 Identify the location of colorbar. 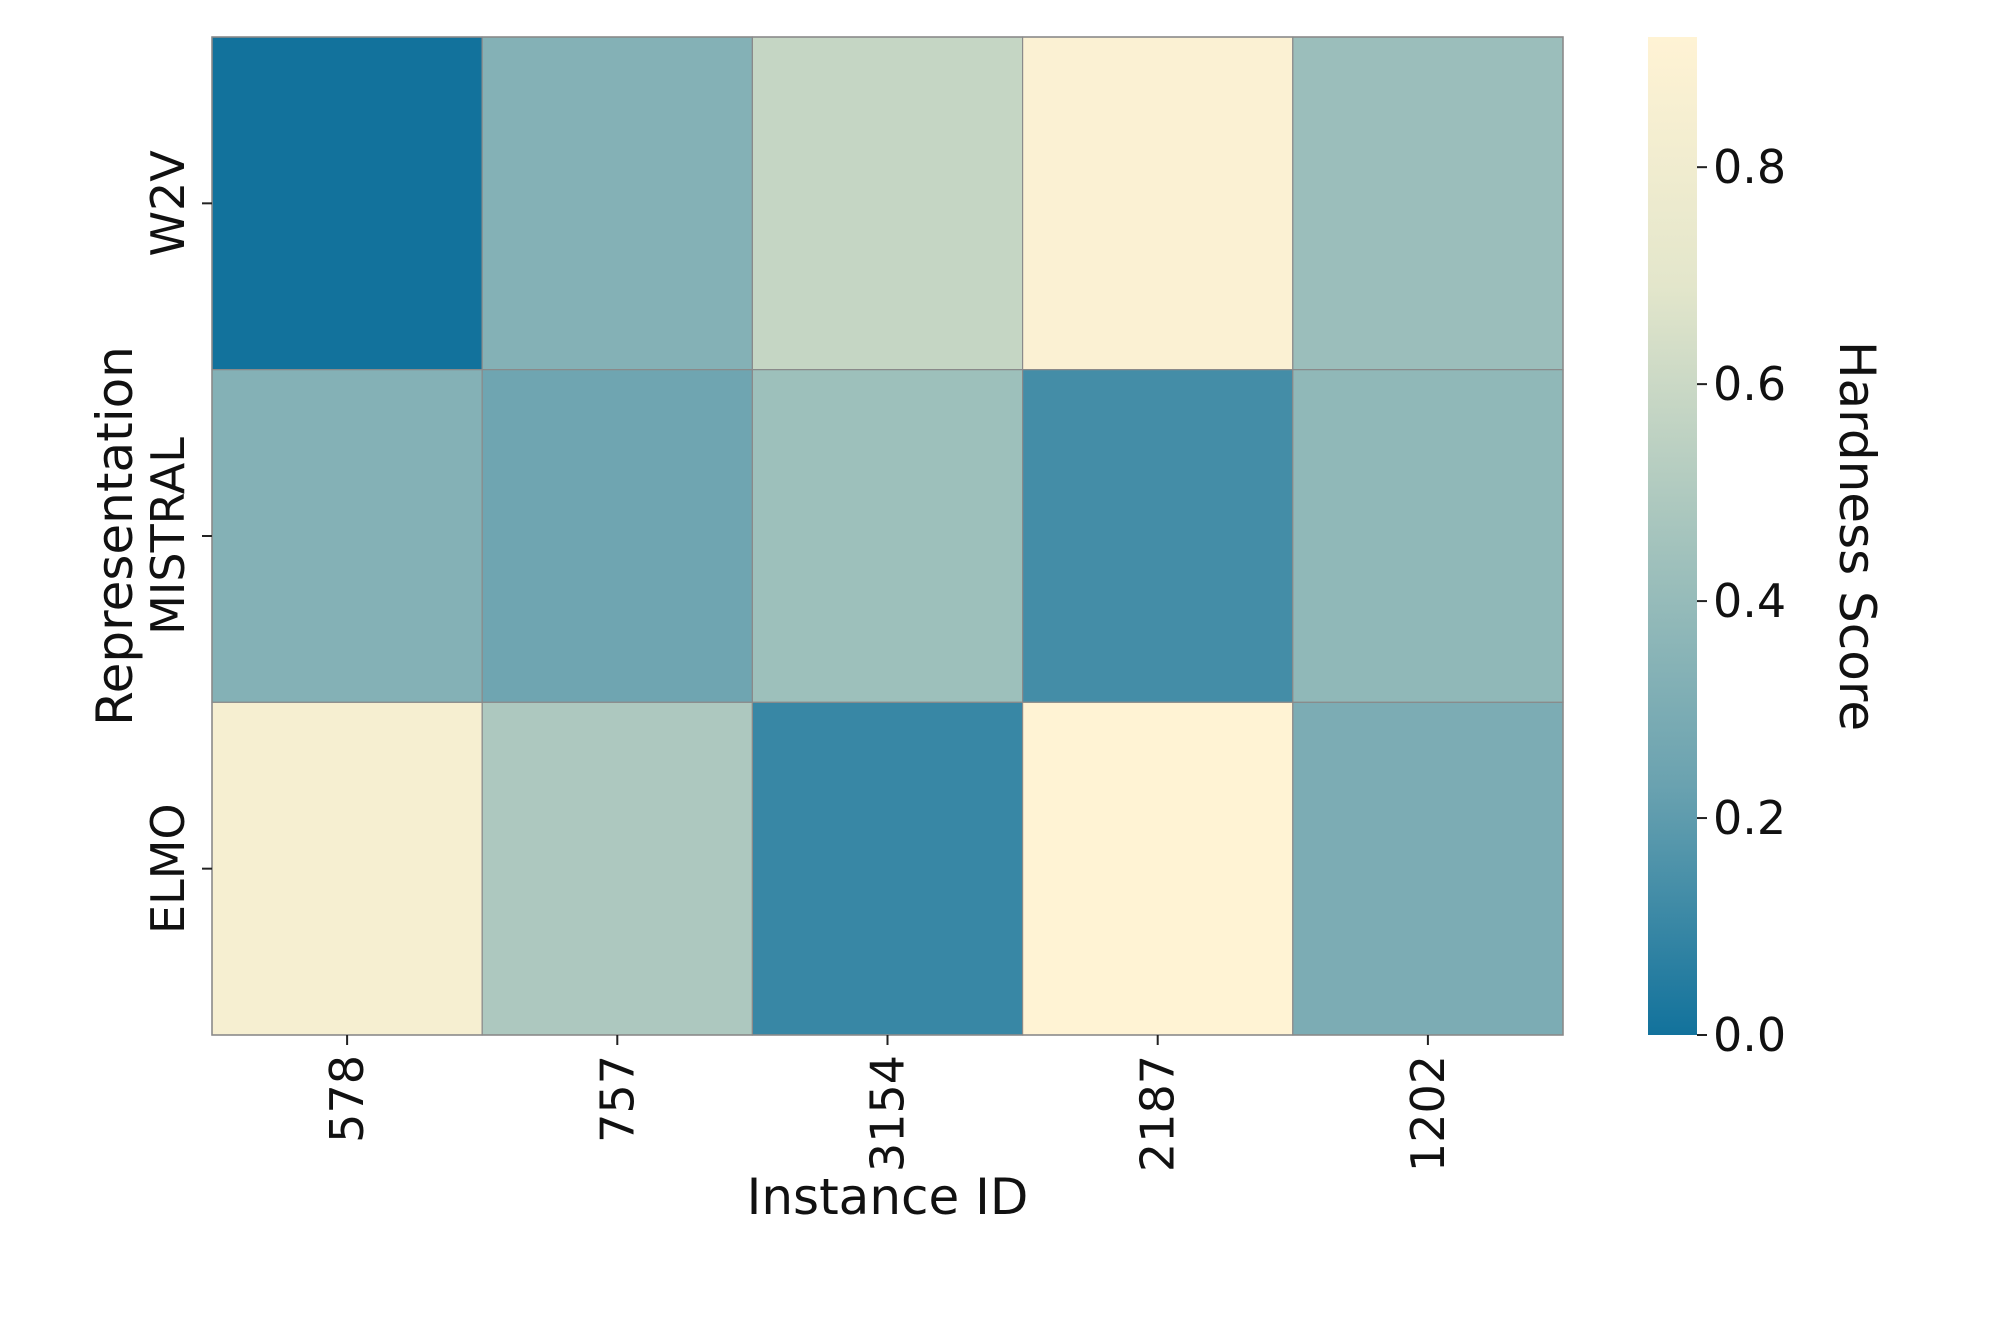
(1672, 536).